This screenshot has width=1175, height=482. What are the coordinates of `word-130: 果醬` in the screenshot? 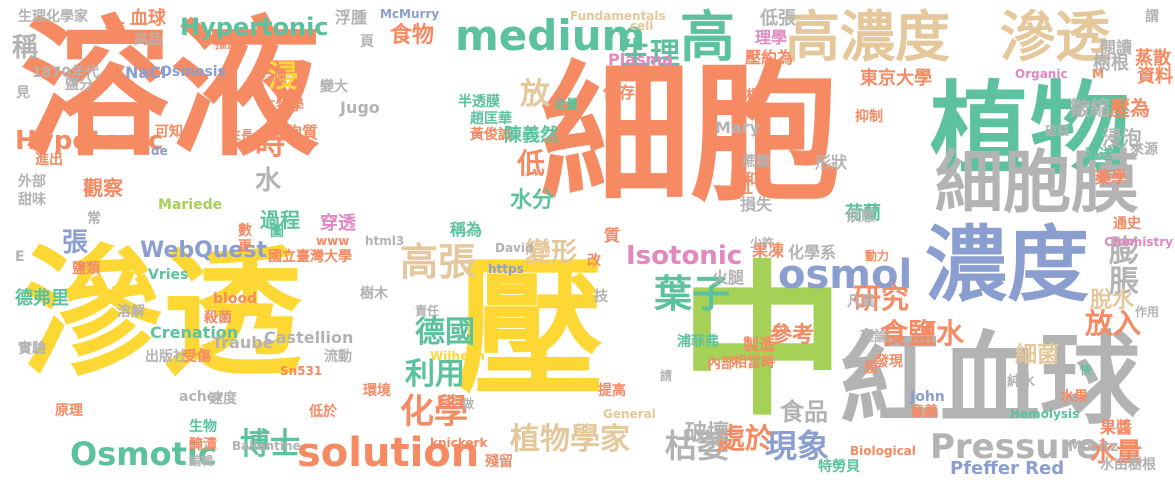 It's located at (1116, 427).